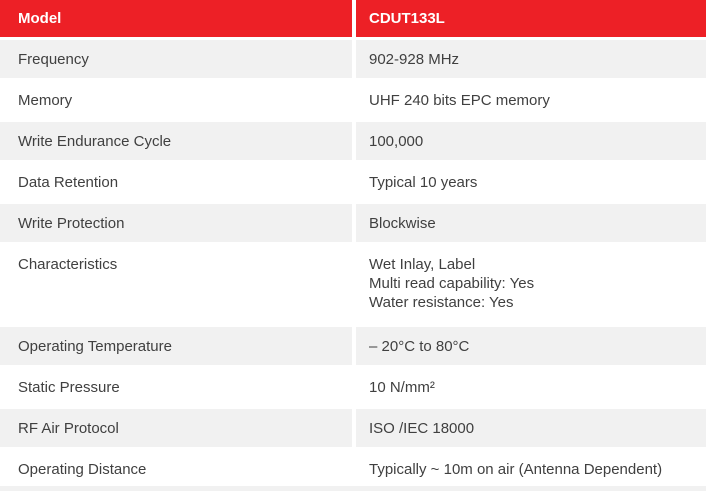  Describe the element at coordinates (68, 428) in the screenshot. I see `spec-label: RF Air Protocol` at that location.